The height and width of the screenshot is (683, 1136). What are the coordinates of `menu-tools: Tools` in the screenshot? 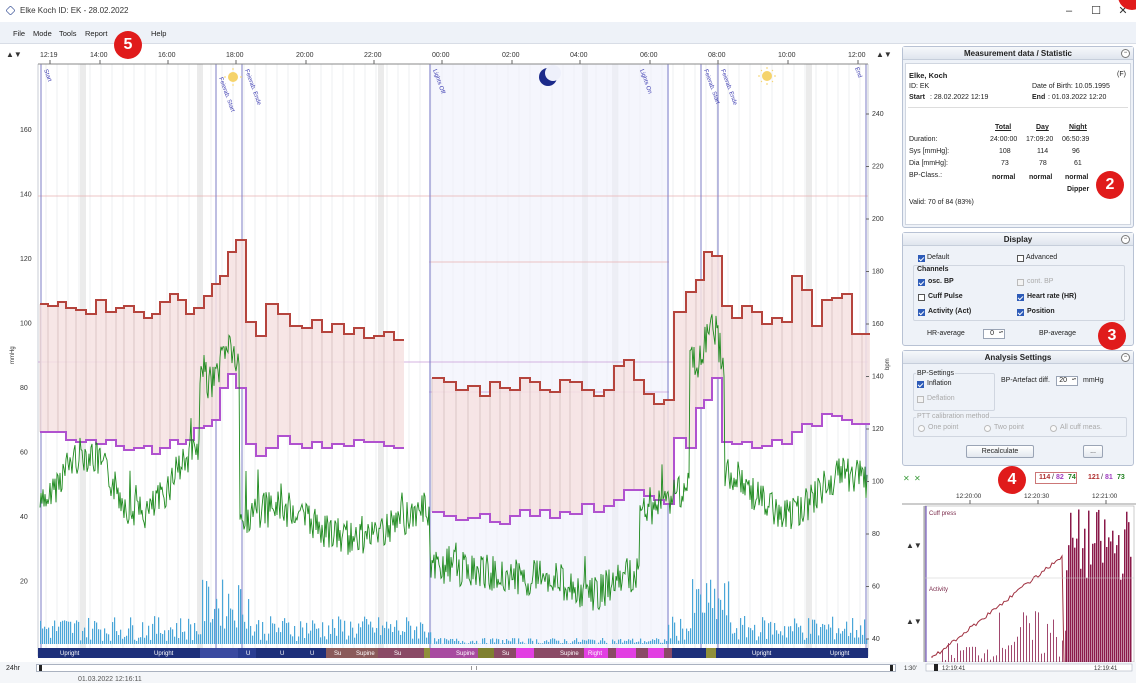 It's located at (68, 33).